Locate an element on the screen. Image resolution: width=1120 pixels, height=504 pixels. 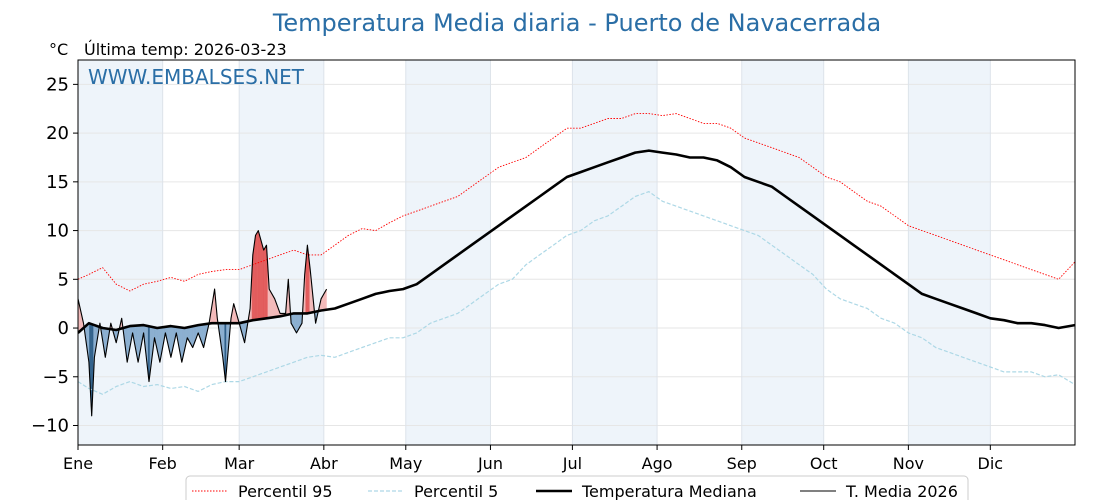
y-tick-label: 20 is located at coordinates (57, 133).